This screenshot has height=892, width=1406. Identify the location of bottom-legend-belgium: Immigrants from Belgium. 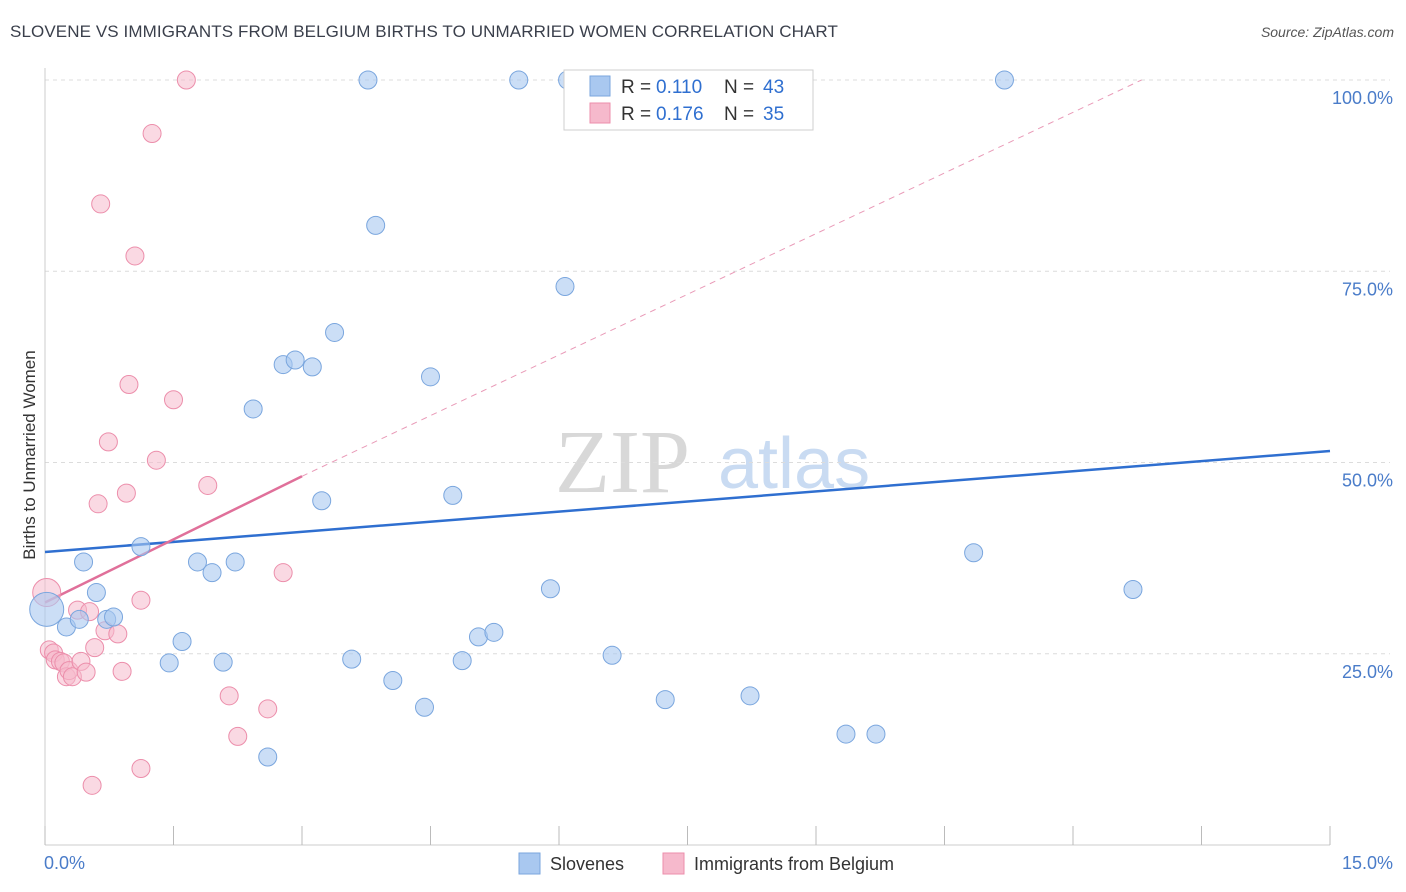
(794, 864).